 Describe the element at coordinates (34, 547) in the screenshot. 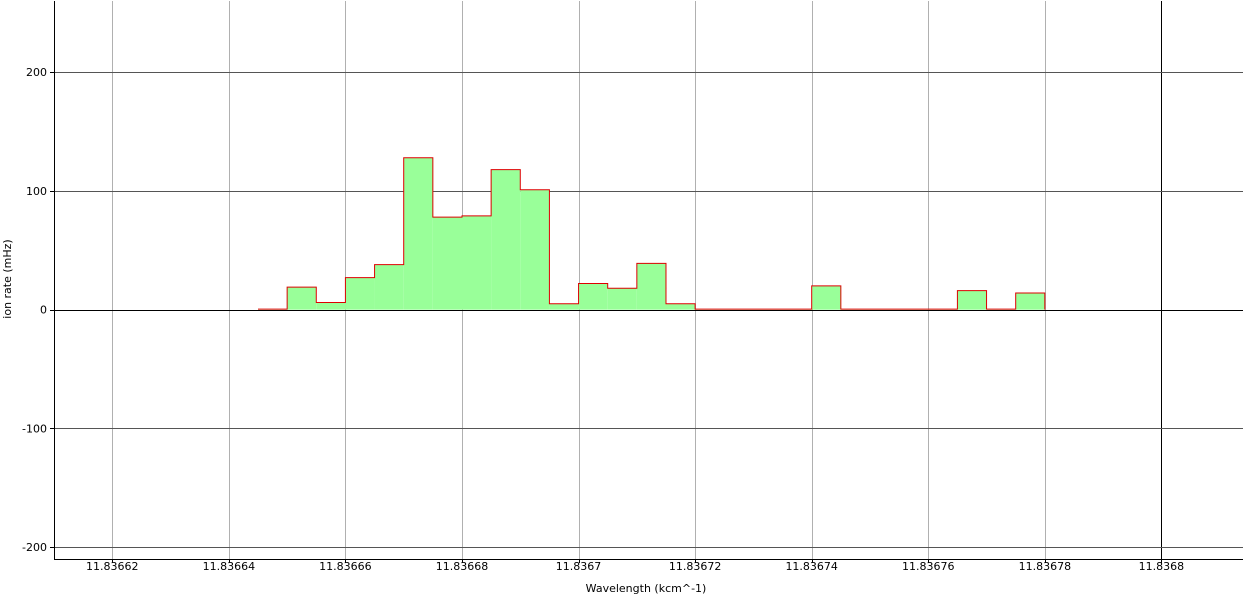

I see `y-tick-label: -200` at that location.